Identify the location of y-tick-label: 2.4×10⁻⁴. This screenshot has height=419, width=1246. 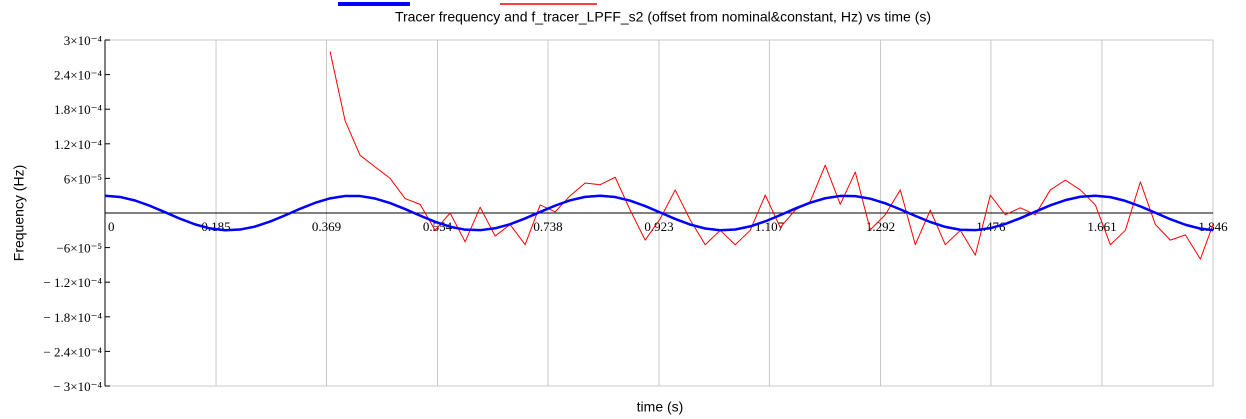
(78, 75).